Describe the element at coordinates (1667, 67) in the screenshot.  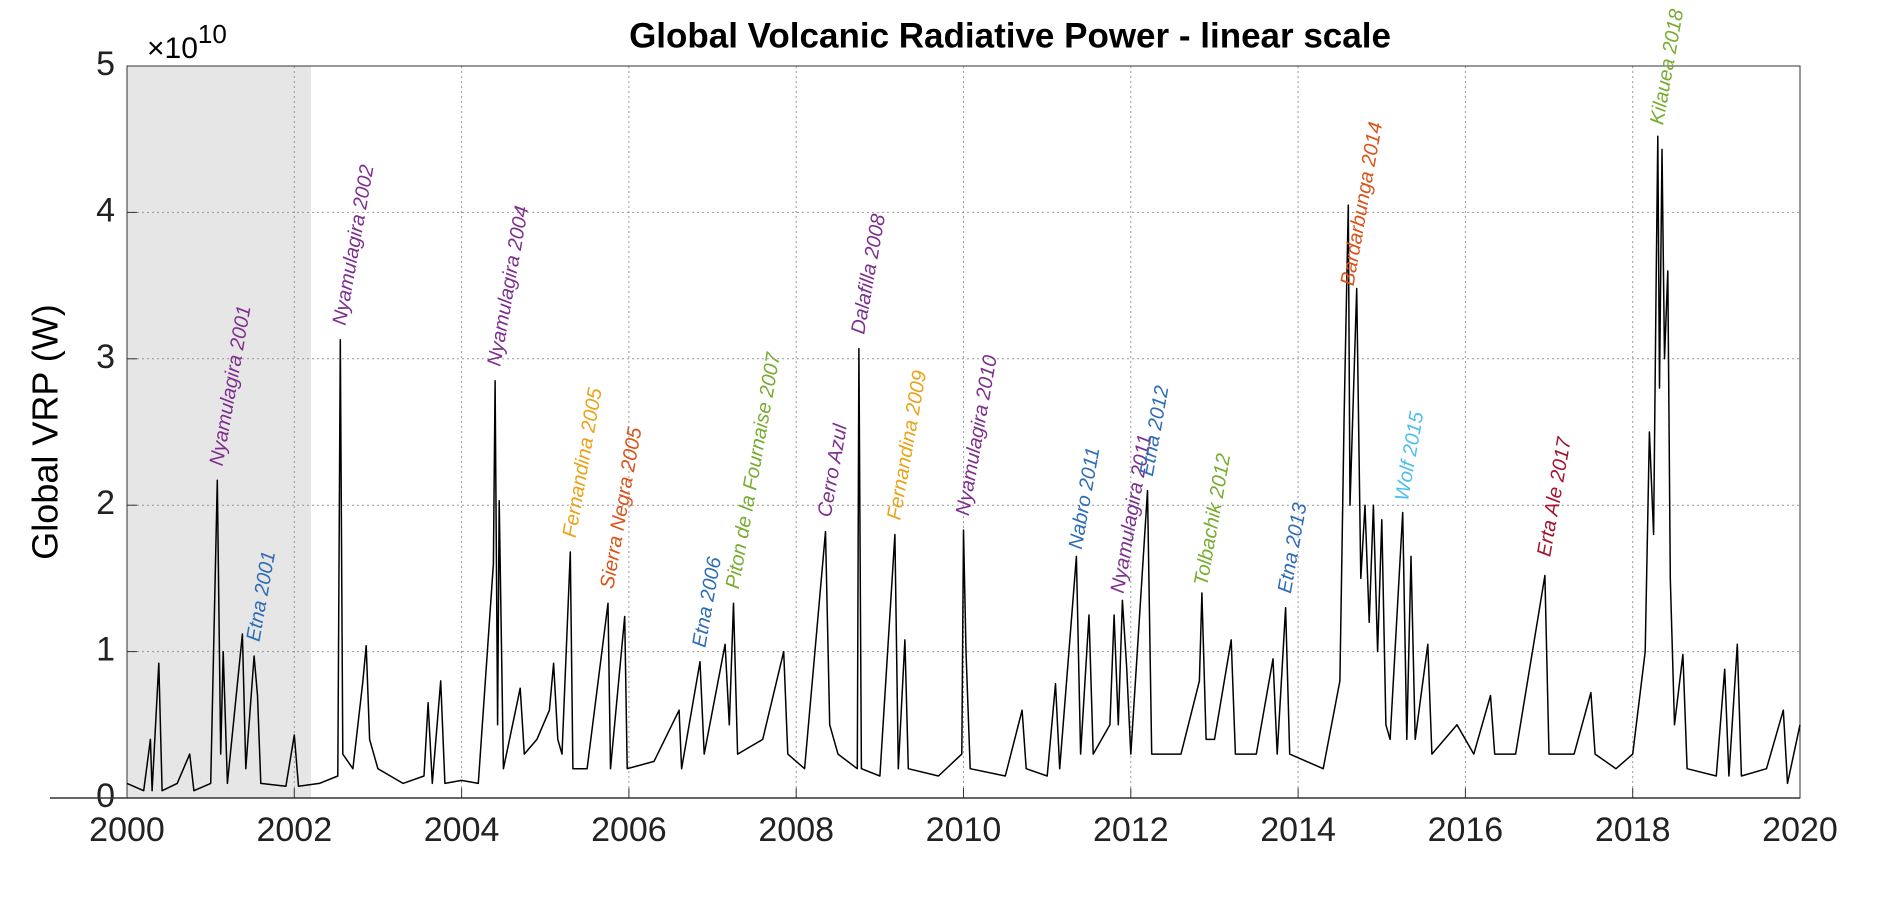
I see `annotation: Kilauea 2018` at that location.